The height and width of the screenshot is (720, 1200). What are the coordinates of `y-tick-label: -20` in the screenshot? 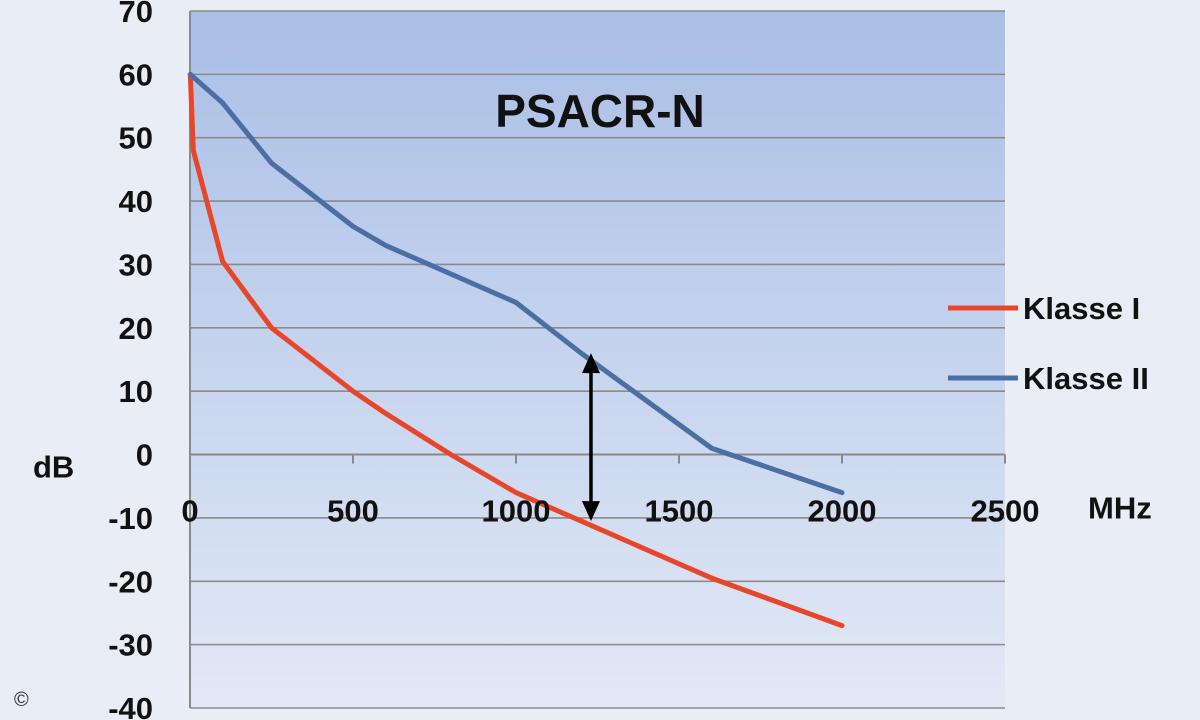 It's located at (130, 581).